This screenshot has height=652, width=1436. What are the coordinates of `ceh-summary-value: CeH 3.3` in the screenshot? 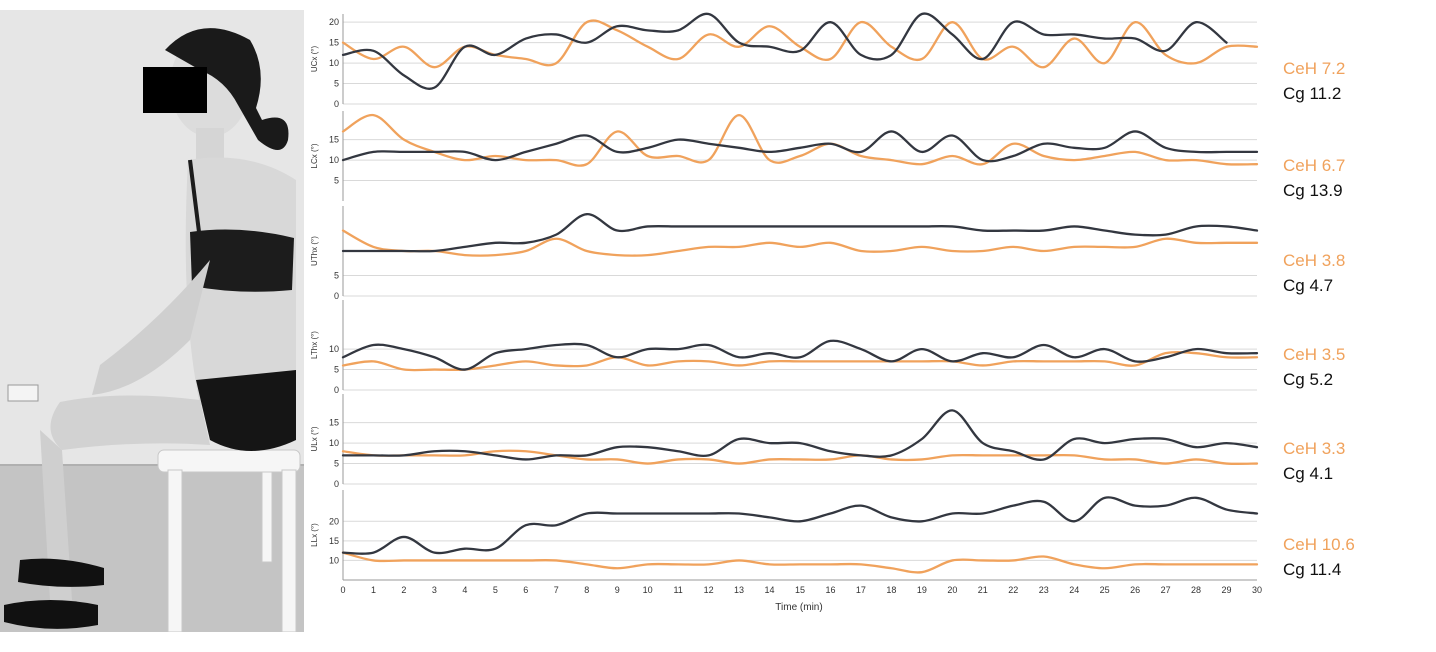 It's located at (1314, 448).